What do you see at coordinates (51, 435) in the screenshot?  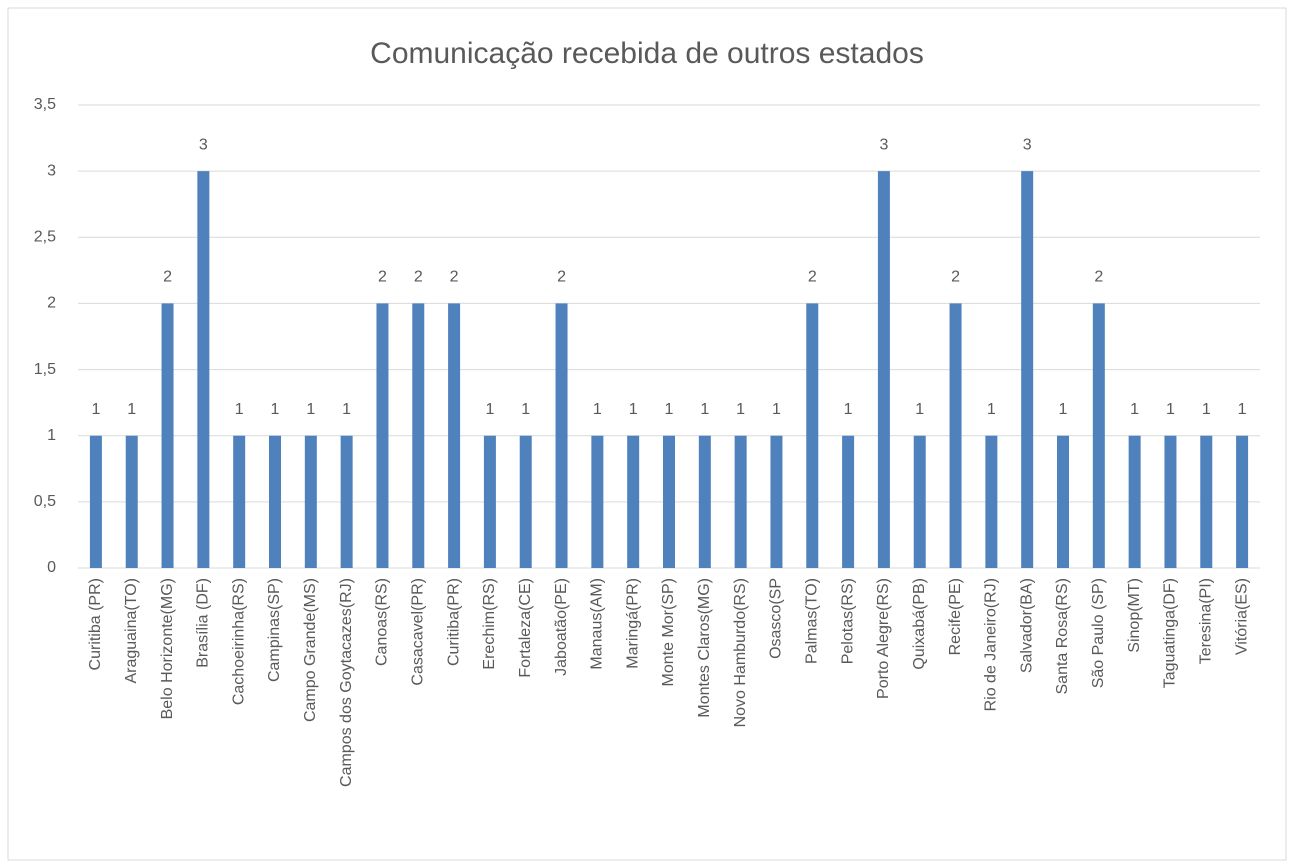 I see `y-tick-label: 1` at bounding box center [51, 435].